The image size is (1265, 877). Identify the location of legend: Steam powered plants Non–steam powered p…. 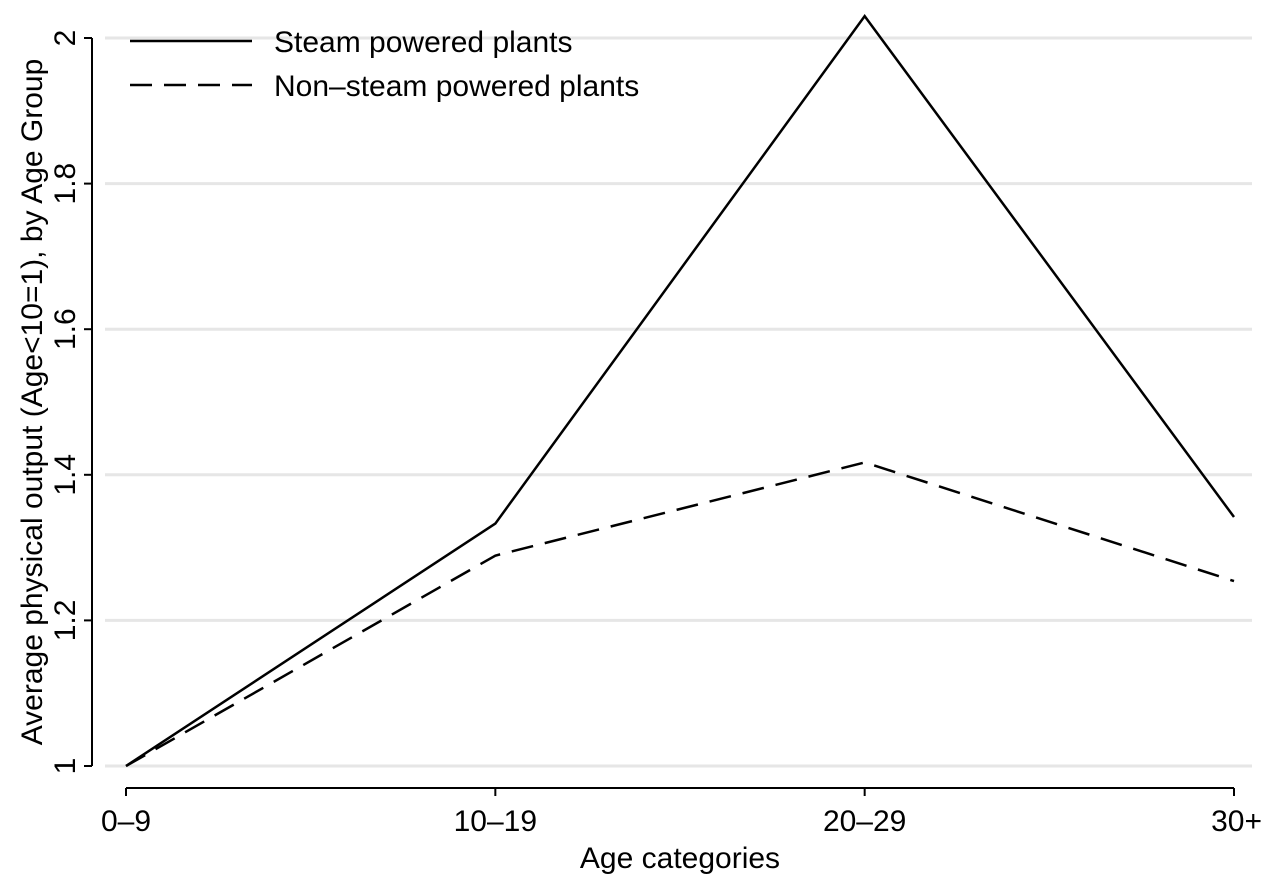
(384, 64).